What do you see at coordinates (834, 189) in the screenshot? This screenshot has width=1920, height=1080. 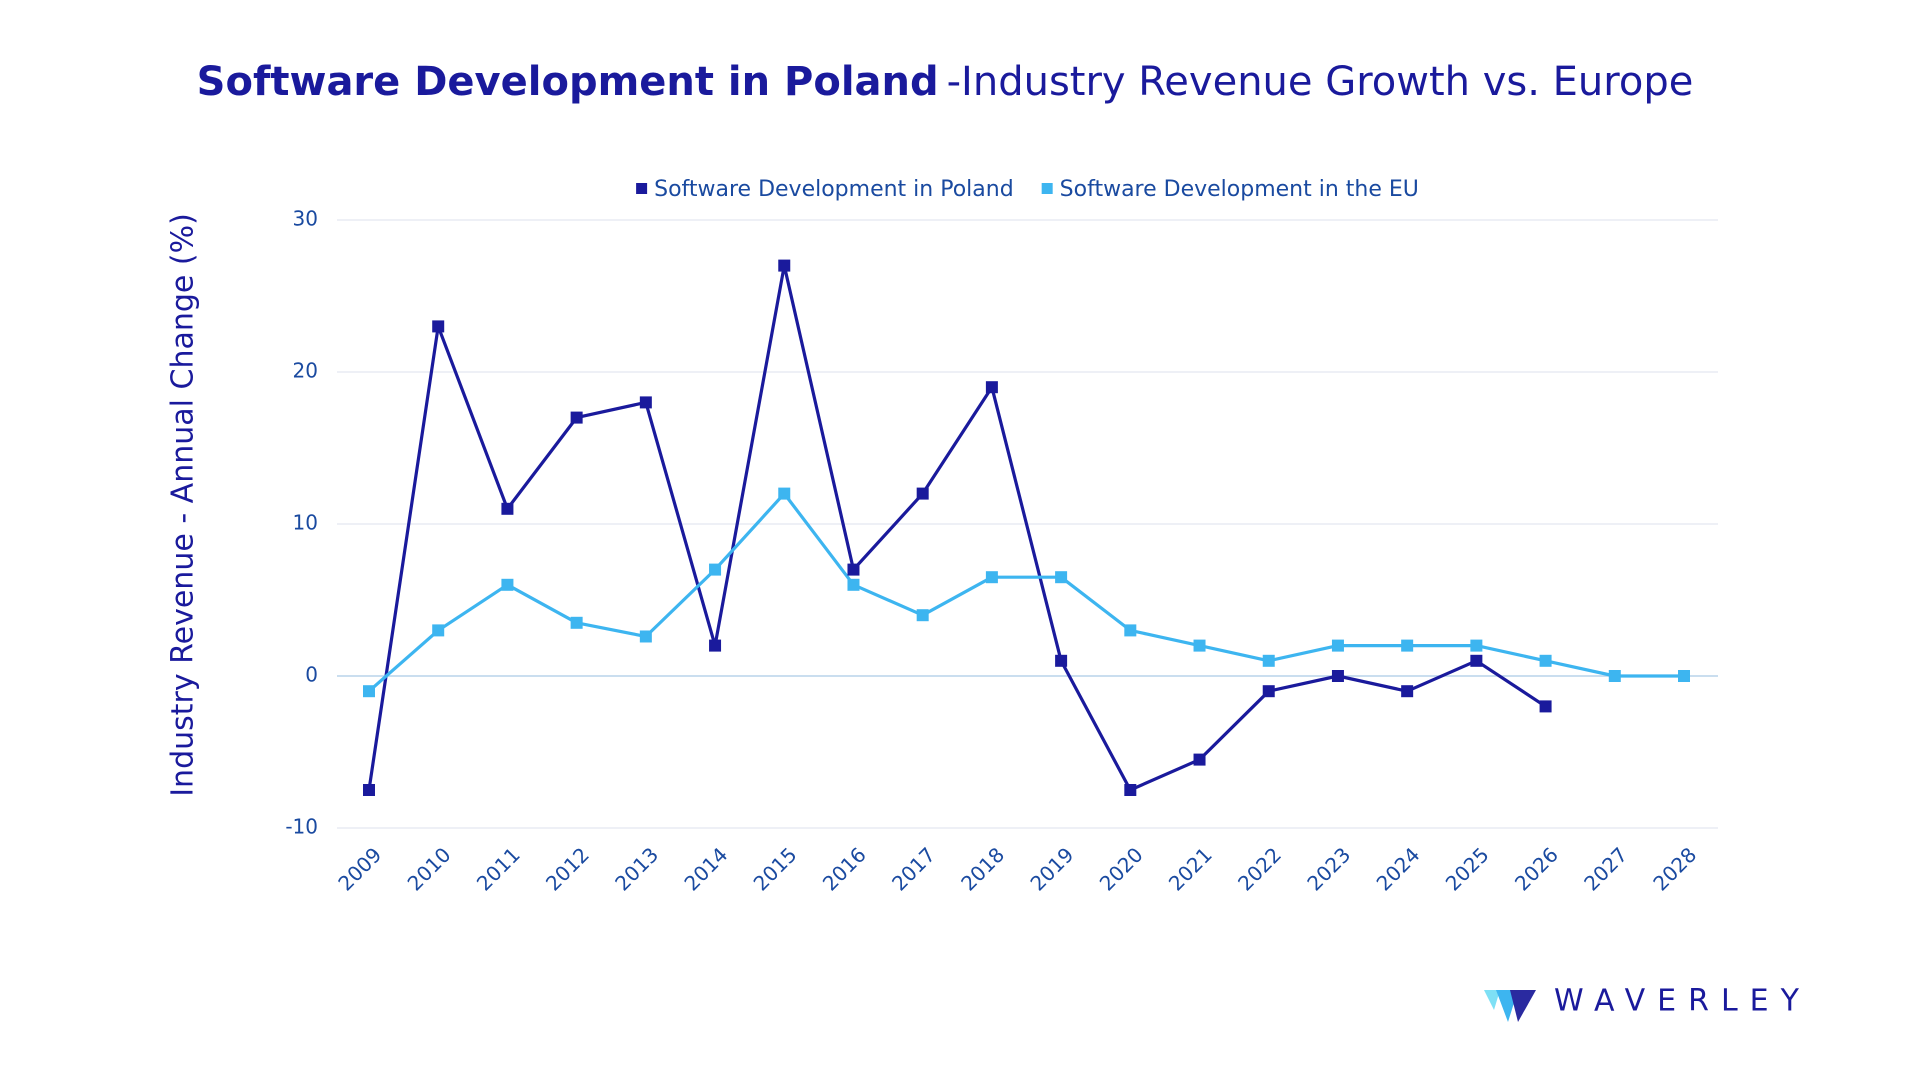 I see `legend-label: Software Development in Poland` at bounding box center [834, 189].